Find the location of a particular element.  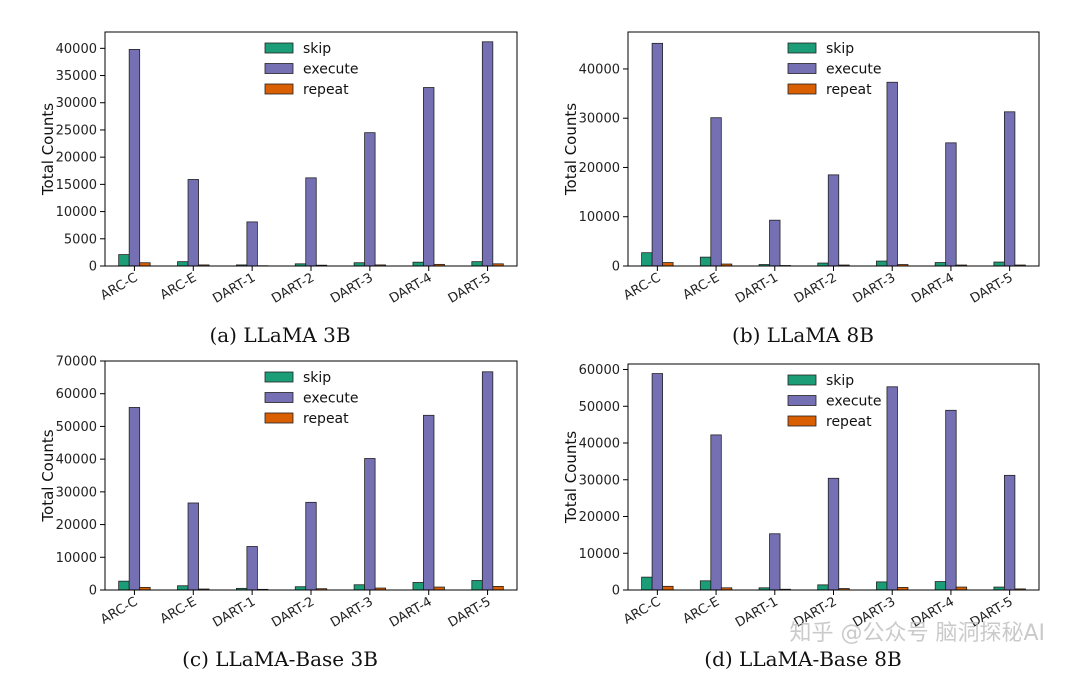

y-tick-label: 35000 is located at coordinates (76, 76).